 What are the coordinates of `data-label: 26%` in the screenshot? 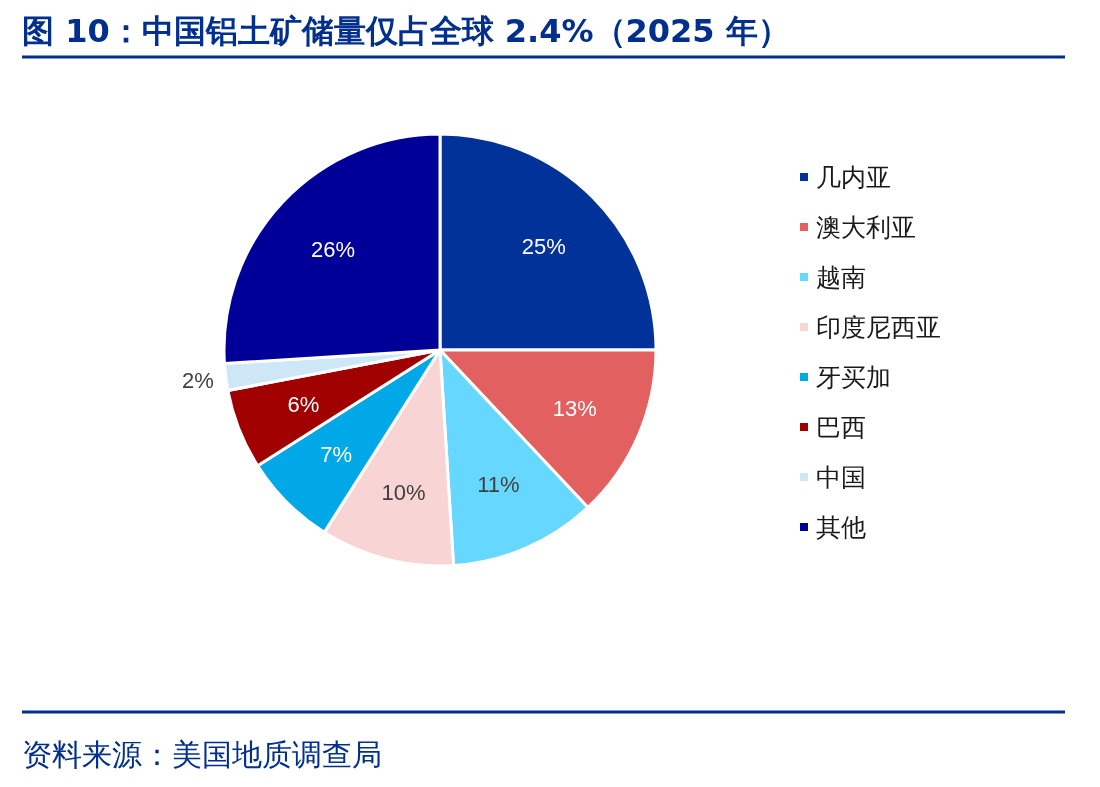 It's located at (332, 250).